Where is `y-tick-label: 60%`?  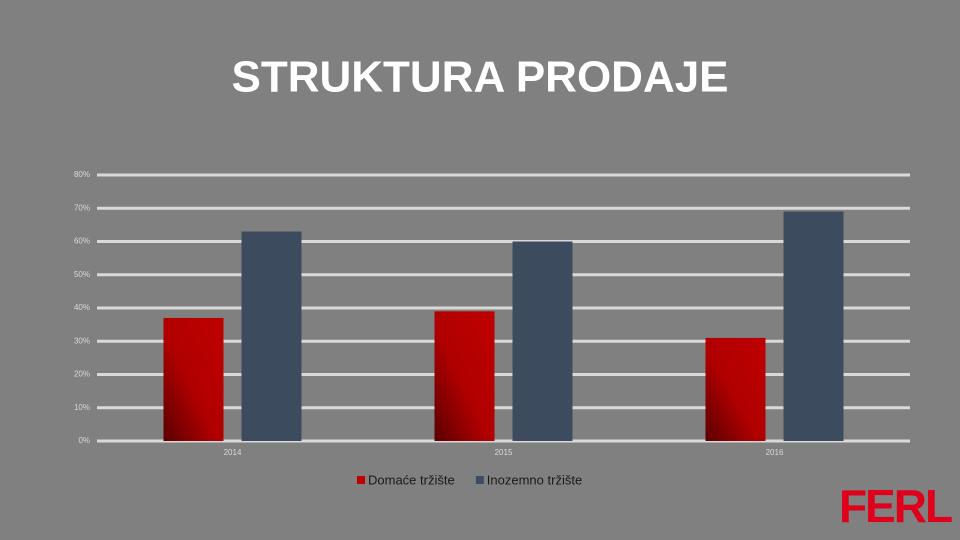 y-tick-label: 60% is located at coordinates (82, 241).